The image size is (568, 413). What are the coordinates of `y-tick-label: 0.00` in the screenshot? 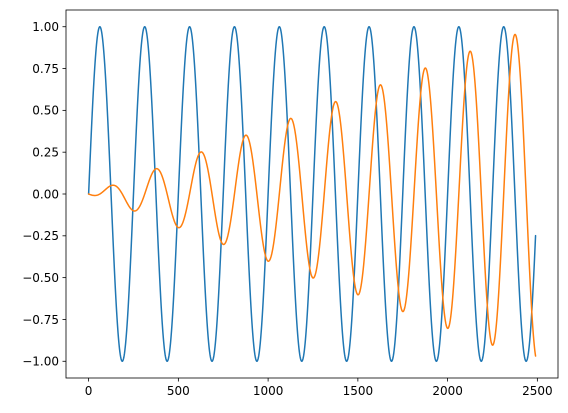 It's located at (45, 194).